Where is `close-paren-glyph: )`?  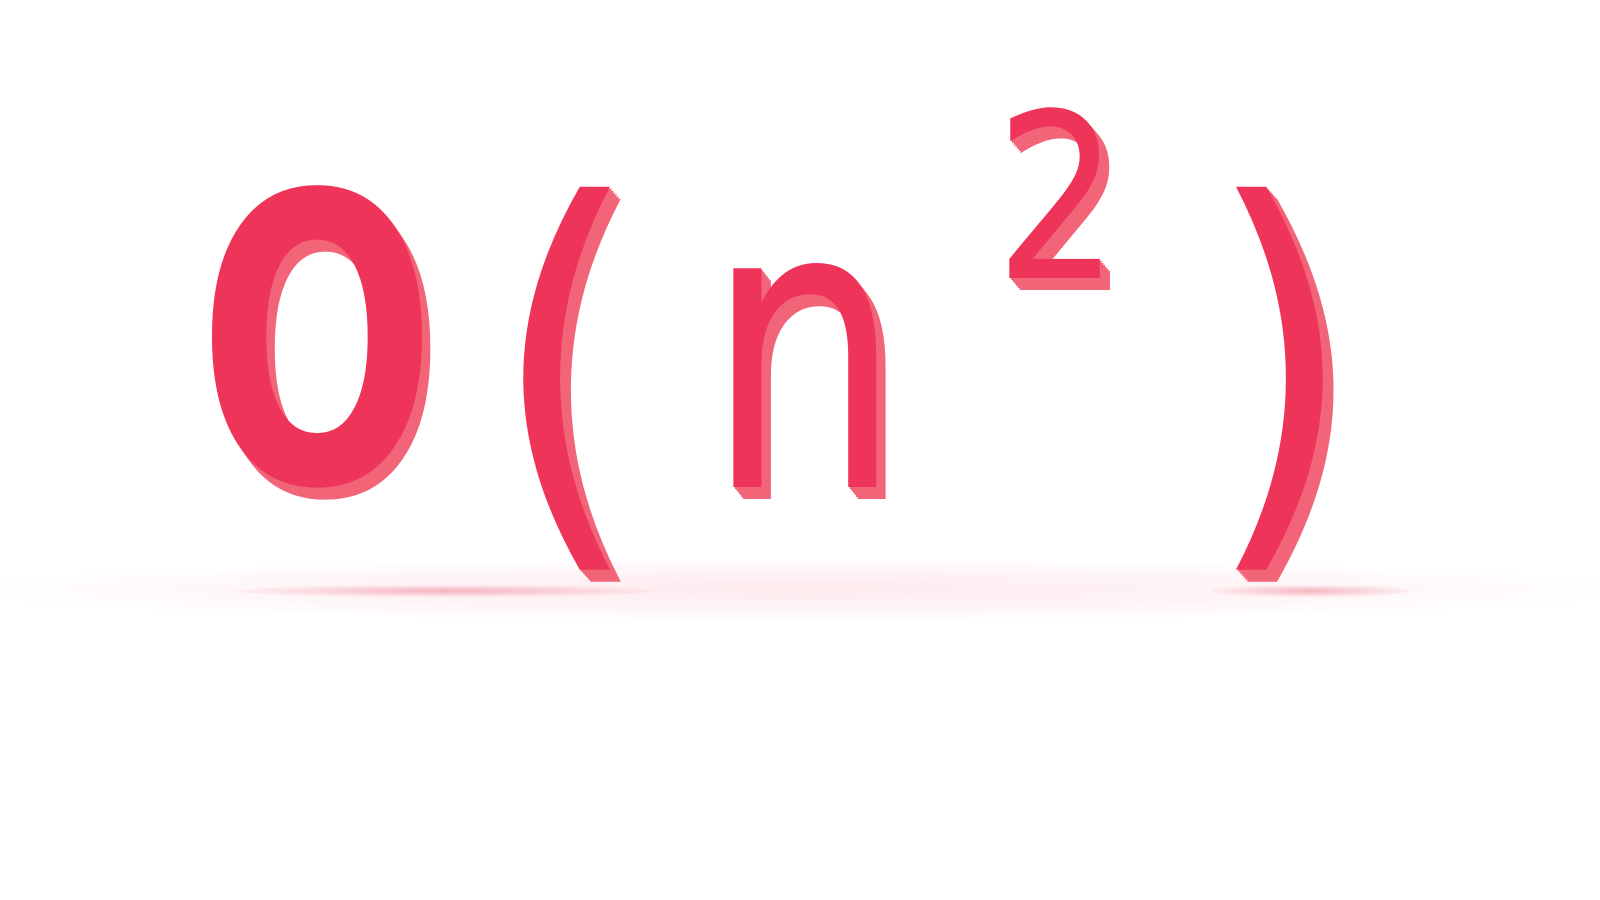 close-paren-glyph: ) is located at coordinates (1280, 365).